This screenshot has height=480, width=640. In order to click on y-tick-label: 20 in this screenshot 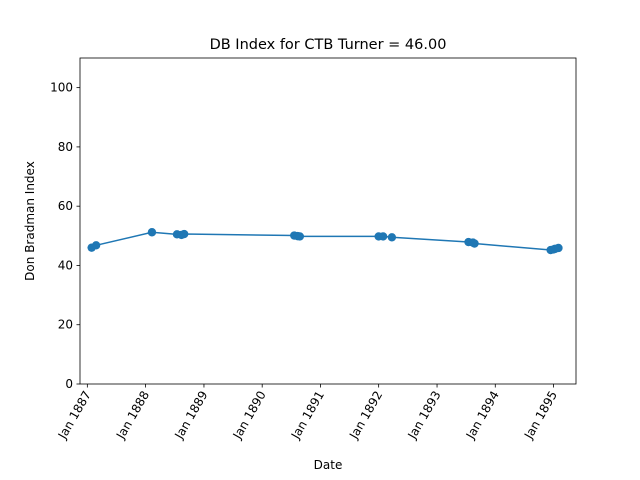, I will do `click(65, 325)`.